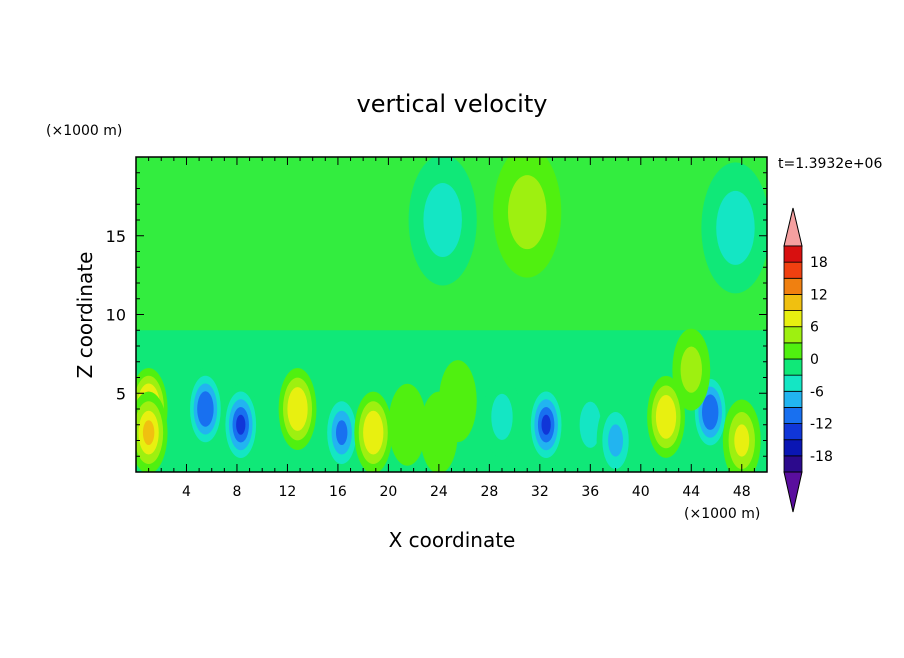 The height and width of the screenshot is (658, 904). What do you see at coordinates (452, 104) in the screenshot?
I see `chart-title: vertical velocity` at bounding box center [452, 104].